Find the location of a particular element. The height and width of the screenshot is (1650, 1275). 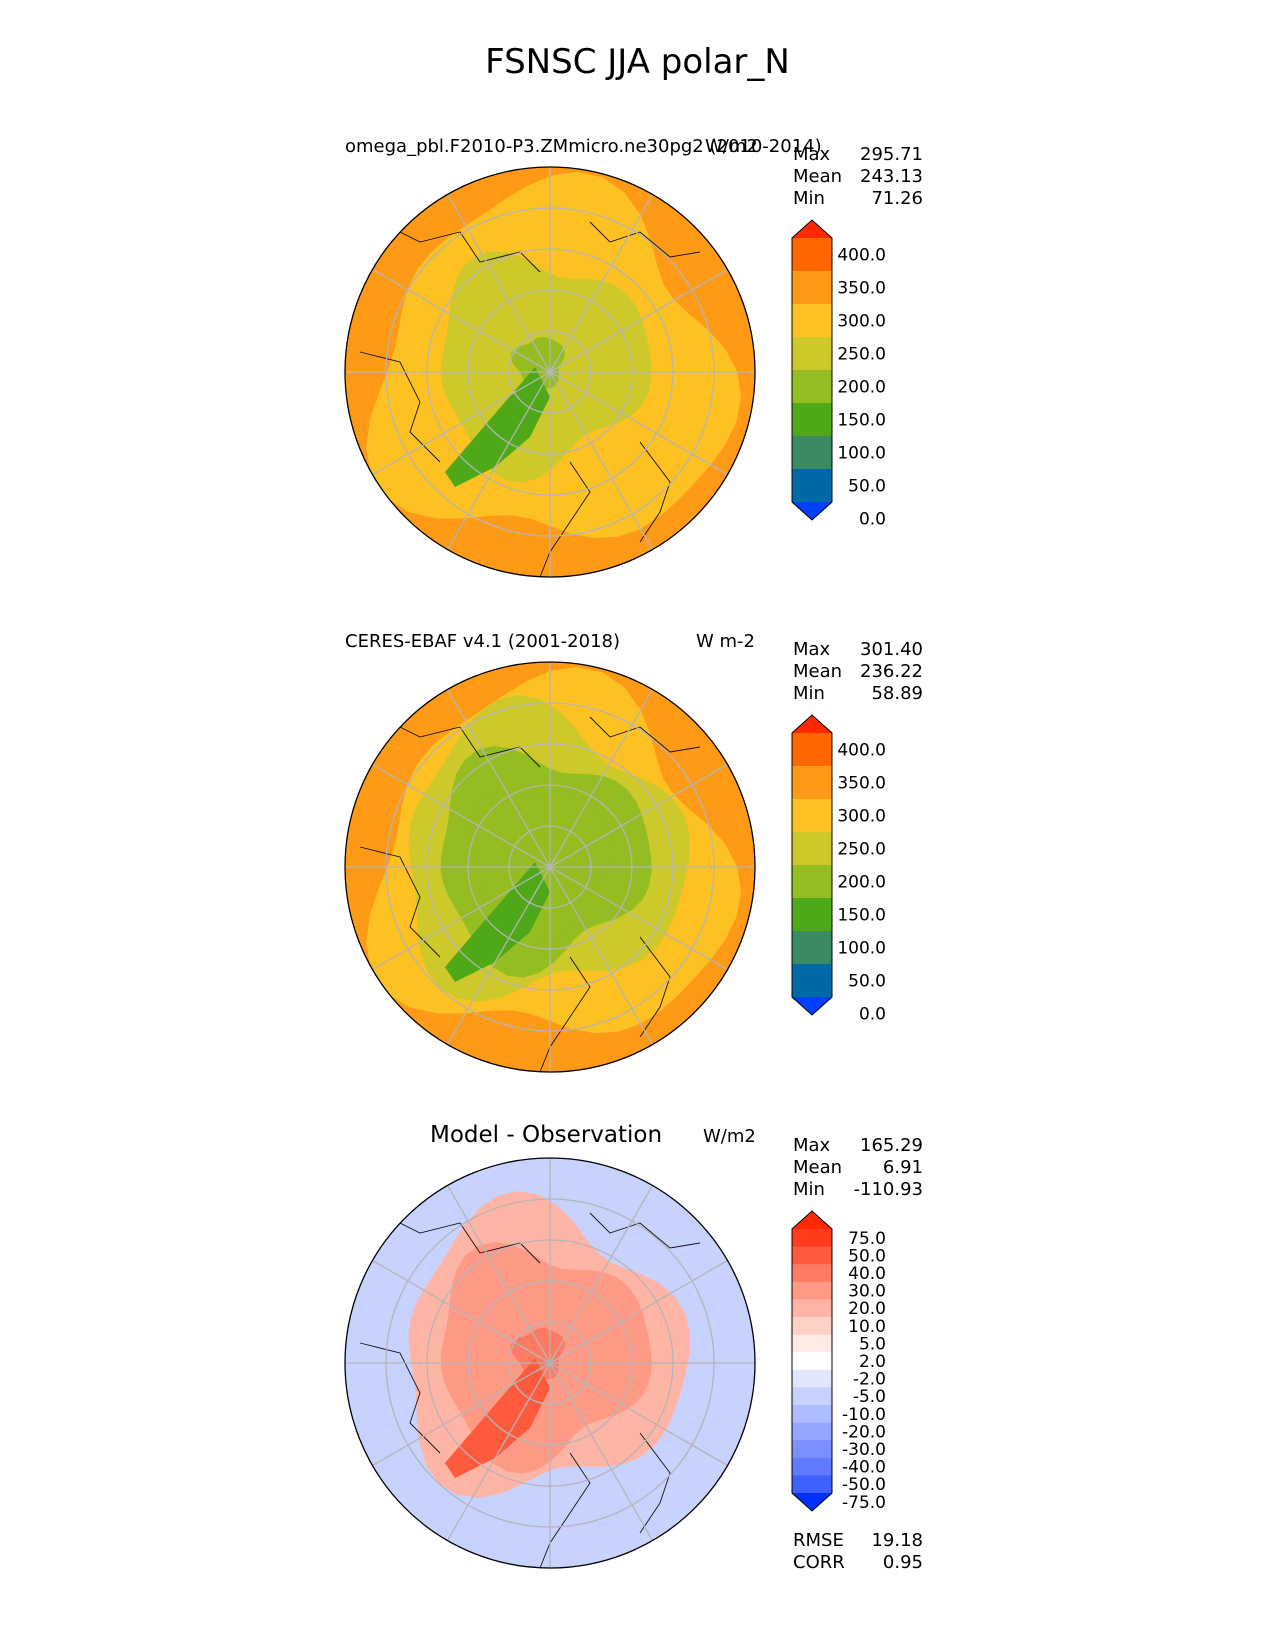

figure-title: FSNSC JJA polar_N is located at coordinates (637, 62).